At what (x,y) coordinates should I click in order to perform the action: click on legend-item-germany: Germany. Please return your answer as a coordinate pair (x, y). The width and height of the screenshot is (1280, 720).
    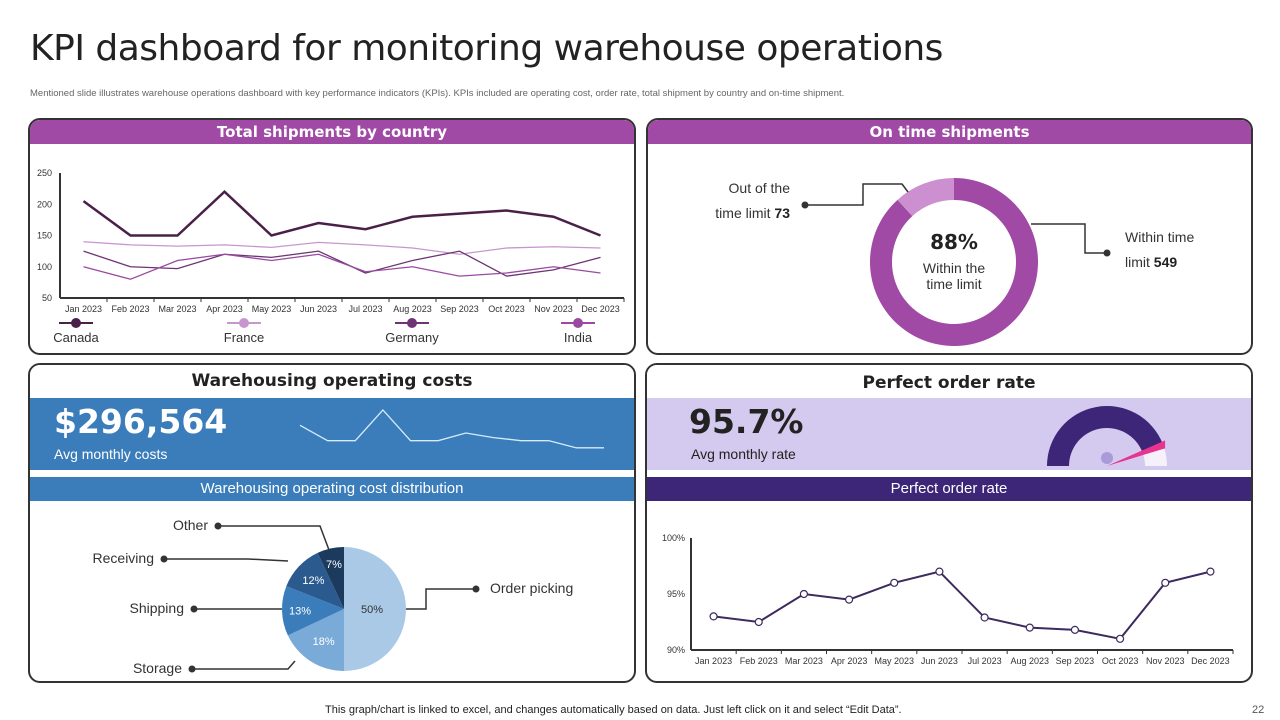
    Looking at the image, I should click on (412, 330).